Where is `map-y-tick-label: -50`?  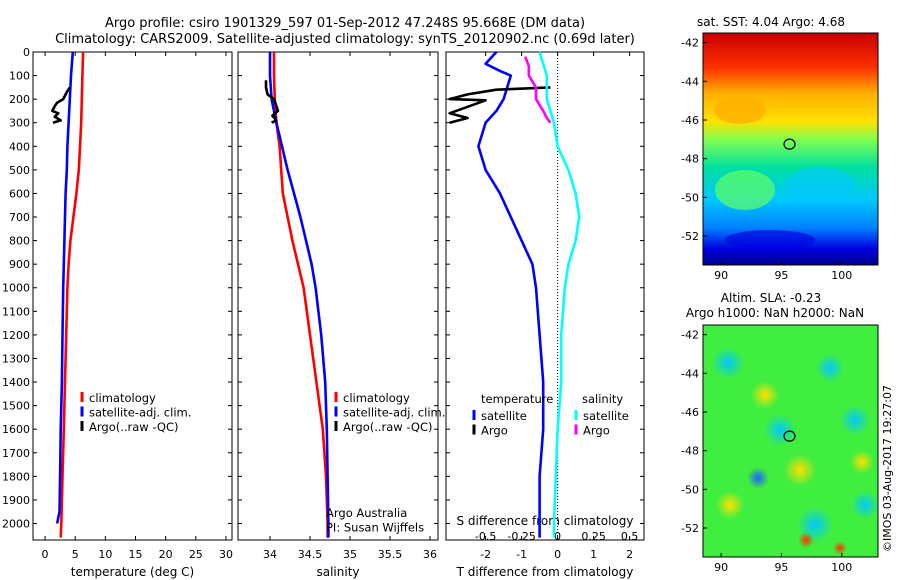 map-y-tick-label: -50 is located at coordinates (690, 197).